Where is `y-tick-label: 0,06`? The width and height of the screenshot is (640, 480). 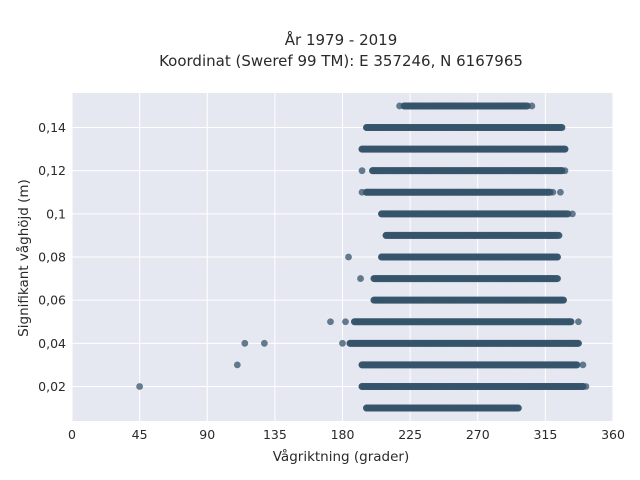
y-tick-label: 0,06 is located at coordinates (52, 300).